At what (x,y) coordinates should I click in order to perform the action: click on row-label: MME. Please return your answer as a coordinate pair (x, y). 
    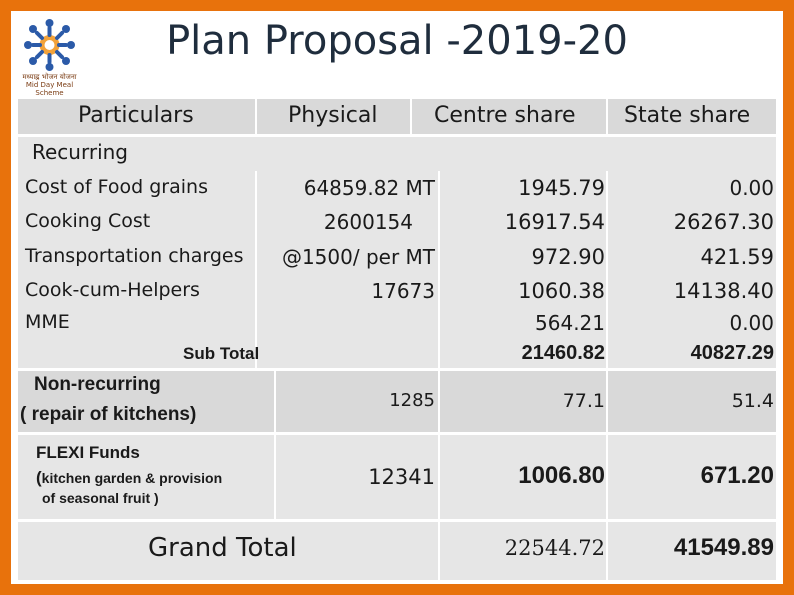
    Looking at the image, I should click on (47, 322).